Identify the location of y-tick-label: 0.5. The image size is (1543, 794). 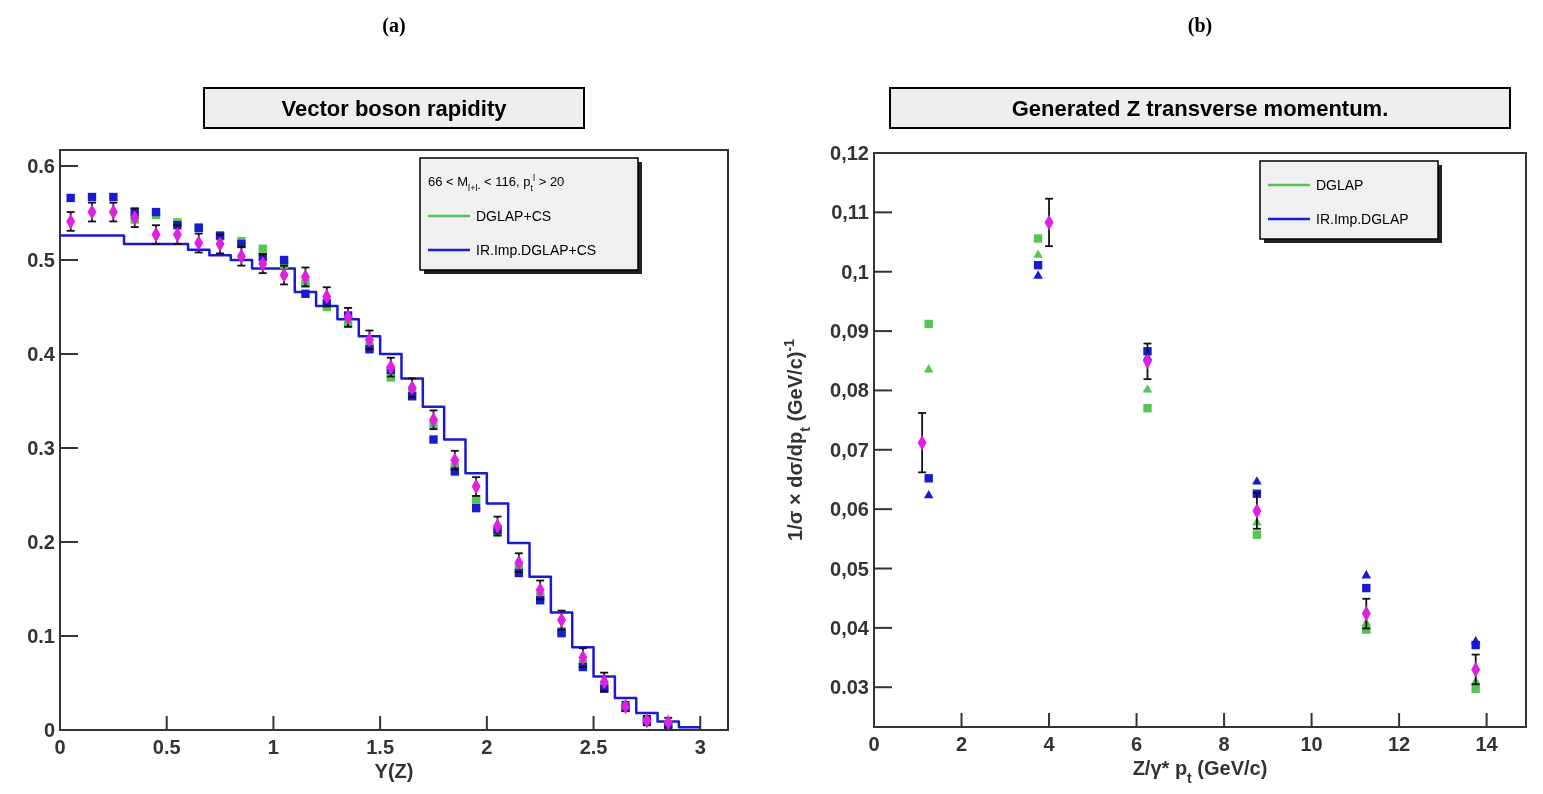
(41, 259).